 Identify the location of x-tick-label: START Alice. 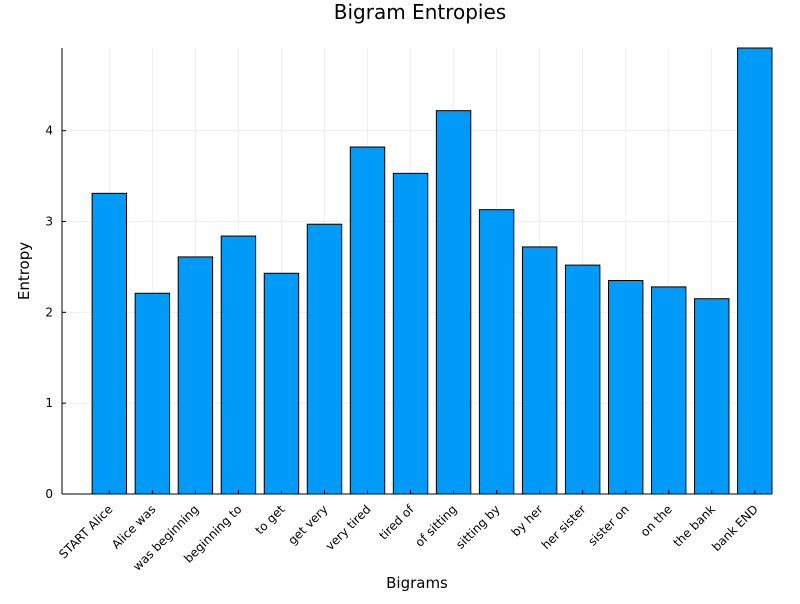
(85, 531).